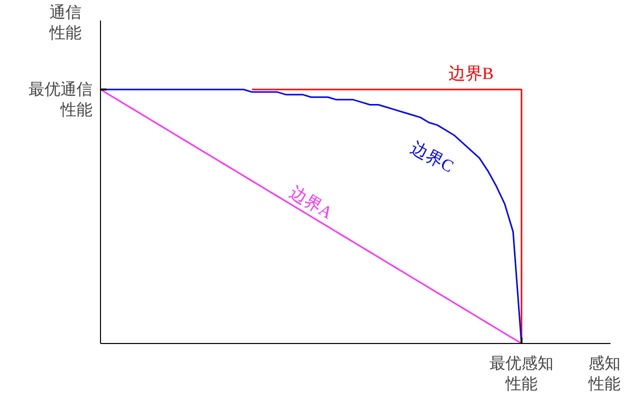  I want to click on text: 最优感知性能, so click(522, 373).